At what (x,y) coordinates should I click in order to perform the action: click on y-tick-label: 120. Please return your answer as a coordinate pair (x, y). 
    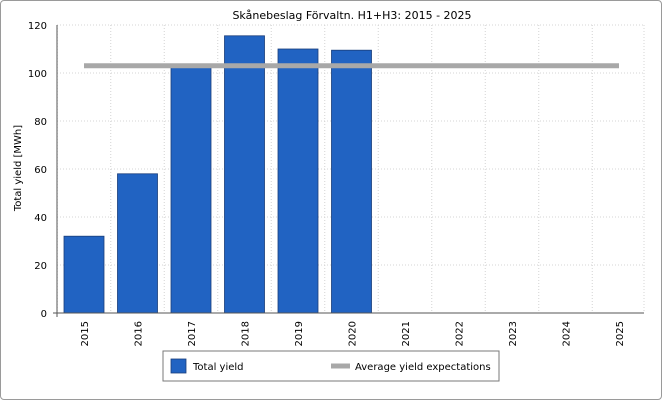
    Looking at the image, I should click on (37, 26).